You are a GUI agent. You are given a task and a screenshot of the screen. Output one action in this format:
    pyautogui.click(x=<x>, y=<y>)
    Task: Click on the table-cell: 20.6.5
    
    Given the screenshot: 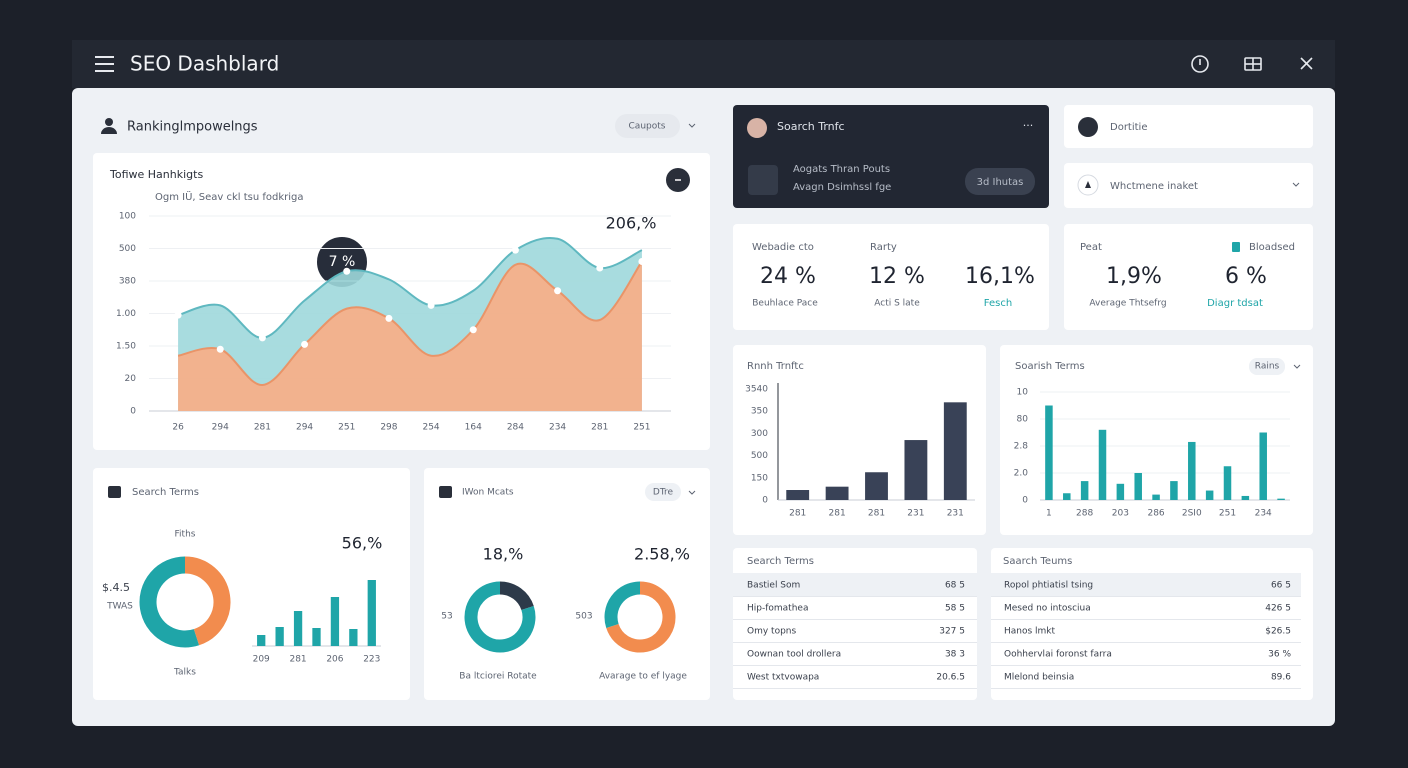 What is the action you would take?
    pyautogui.click(x=950, y=678)
    